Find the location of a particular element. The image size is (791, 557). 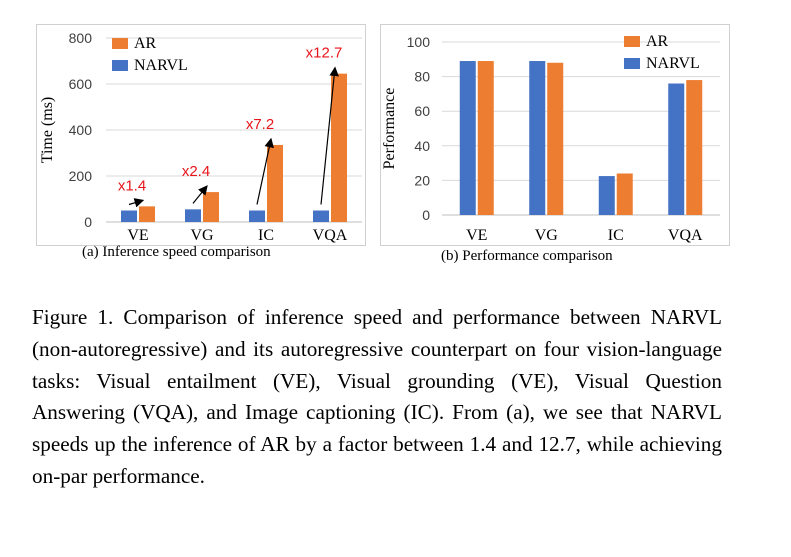

chartb-y-tick-label: 40 is located at coordinates (422, 146).